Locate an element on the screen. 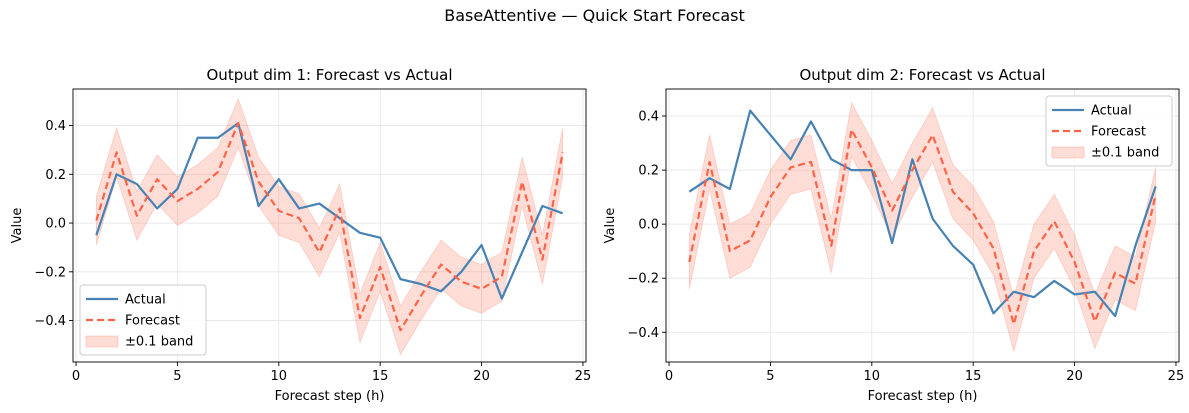 This screenshot has width=1189, height=413. figure-suptitle: BaseAttentive — Quick Start Forecast is located at coordinates (594, 15).